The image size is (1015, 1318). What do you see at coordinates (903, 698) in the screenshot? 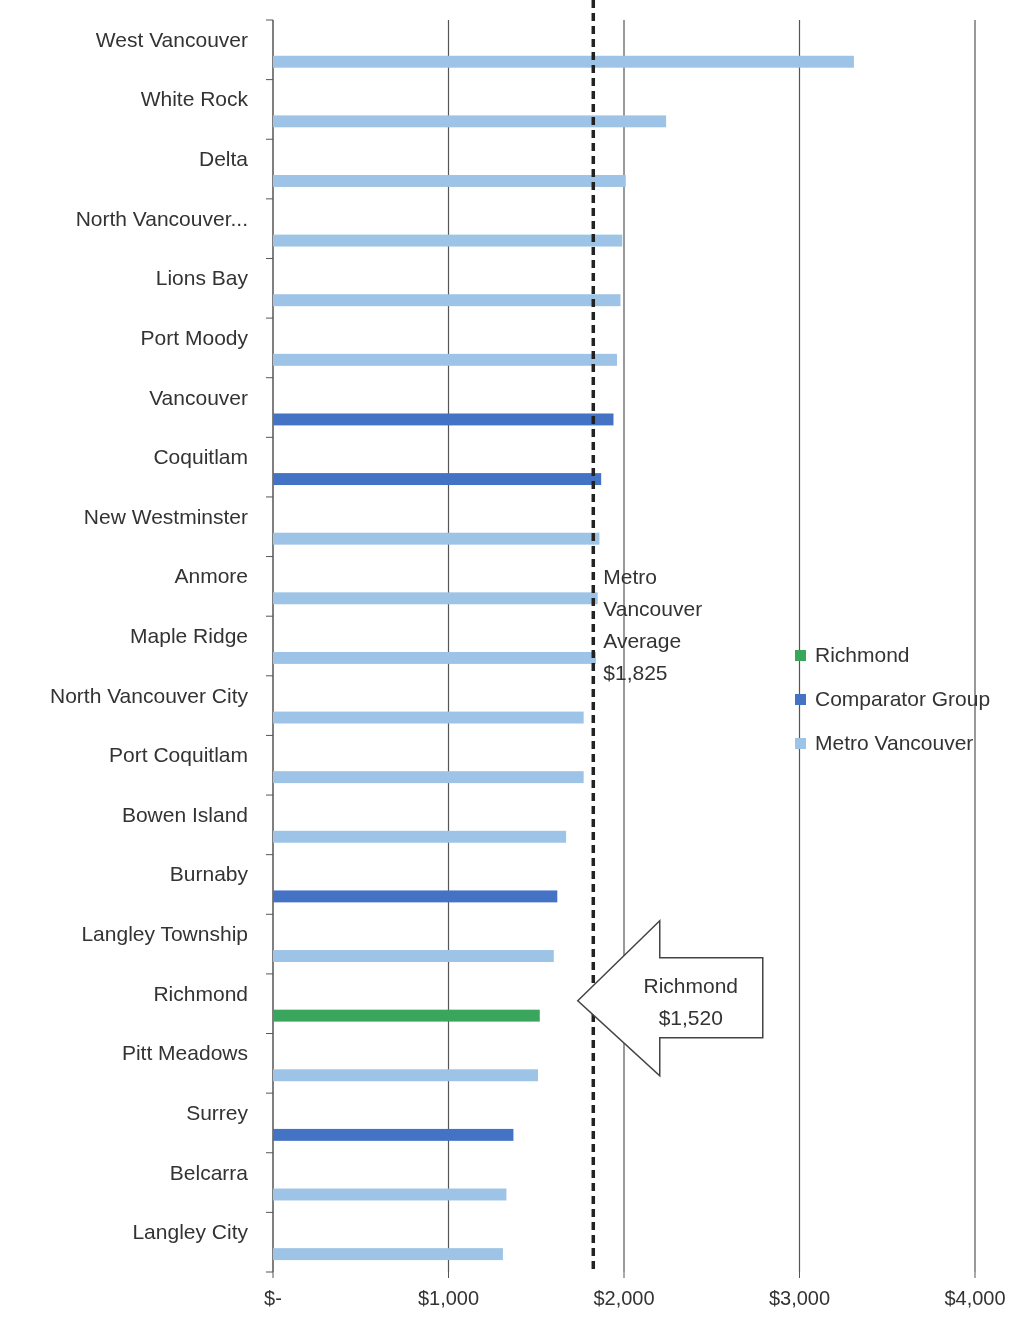
I see `legend-label: Comparator Group` at bounding box center [903, 698].